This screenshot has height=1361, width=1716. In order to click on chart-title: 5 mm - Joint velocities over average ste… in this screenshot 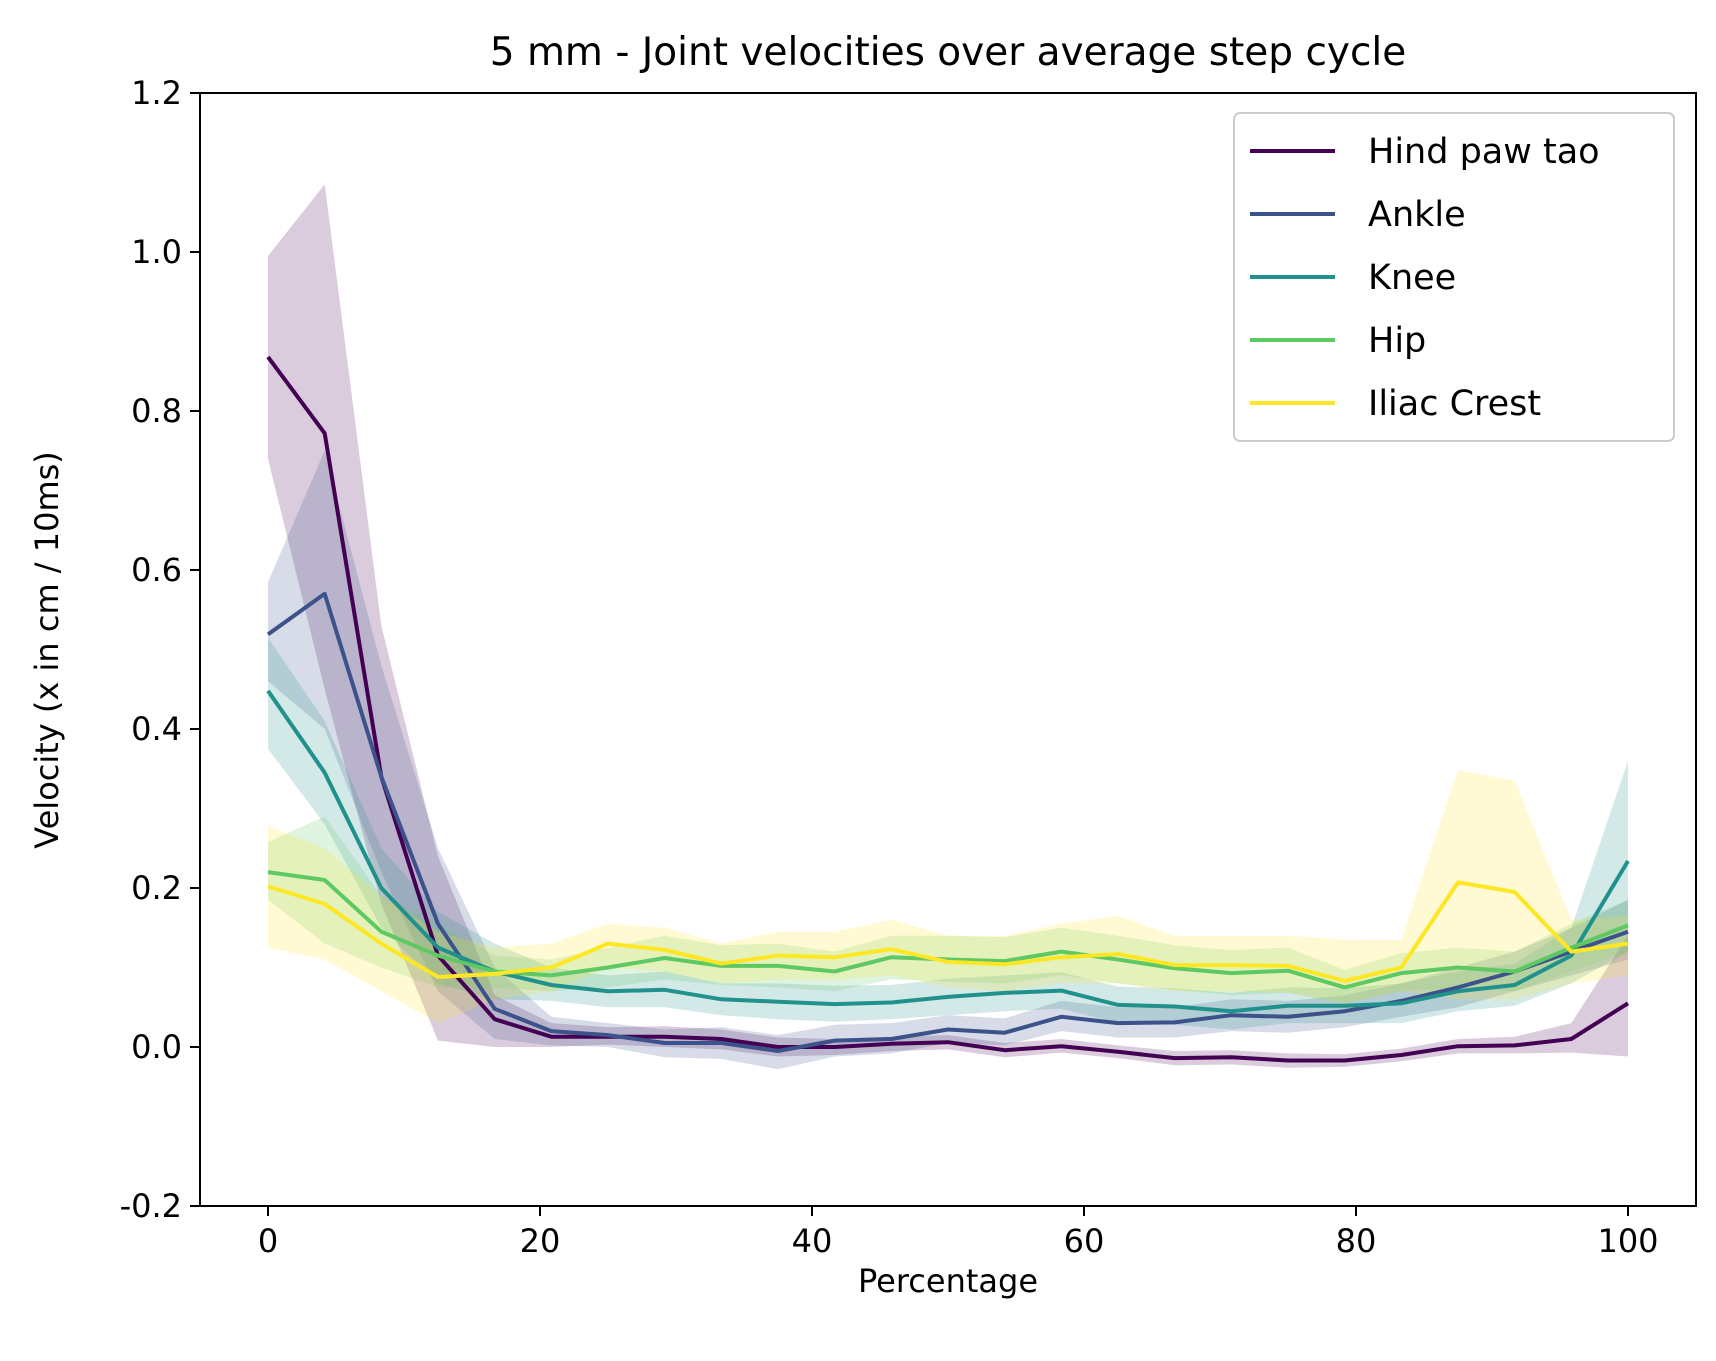, I will do `click(948, 52)`.